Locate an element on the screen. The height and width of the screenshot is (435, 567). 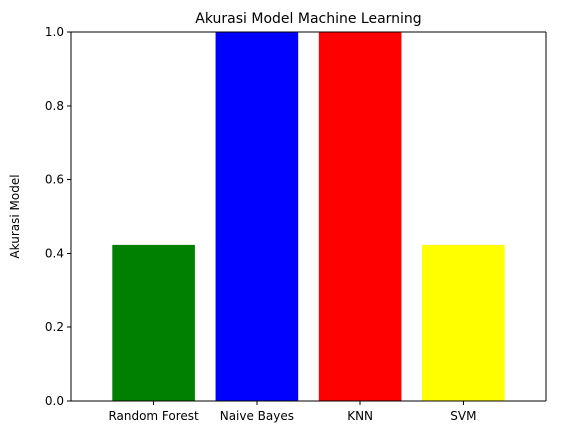
bar-random-forest is located at coordinates (153, 322).